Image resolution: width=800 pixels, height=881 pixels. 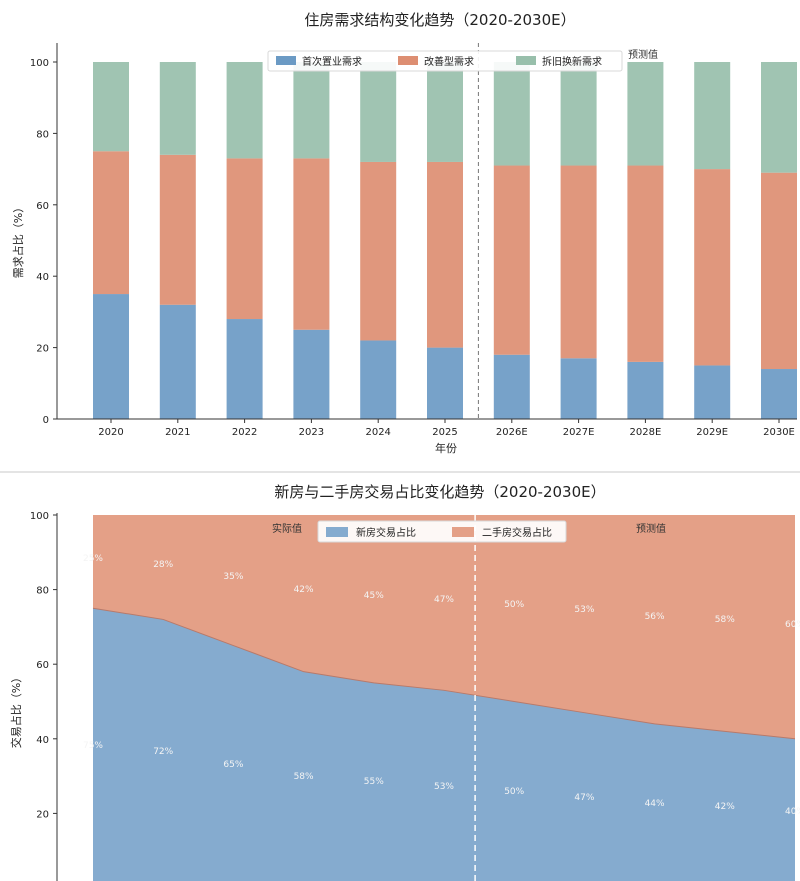 What do you see at coordinates (163, 565) in the screenshot?
I see `second-hand-pct-label: 28%` at bounding box center [163, 565].